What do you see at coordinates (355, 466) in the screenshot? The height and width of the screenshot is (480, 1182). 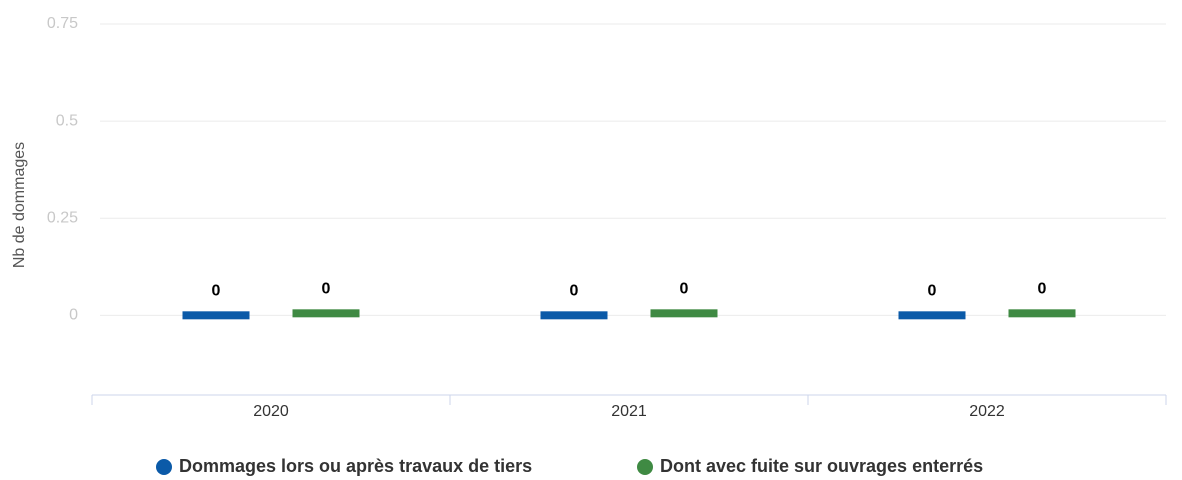 I see `legend-label: Dommages lors ou après travaux de tiers` at bounding box center [355, 466].